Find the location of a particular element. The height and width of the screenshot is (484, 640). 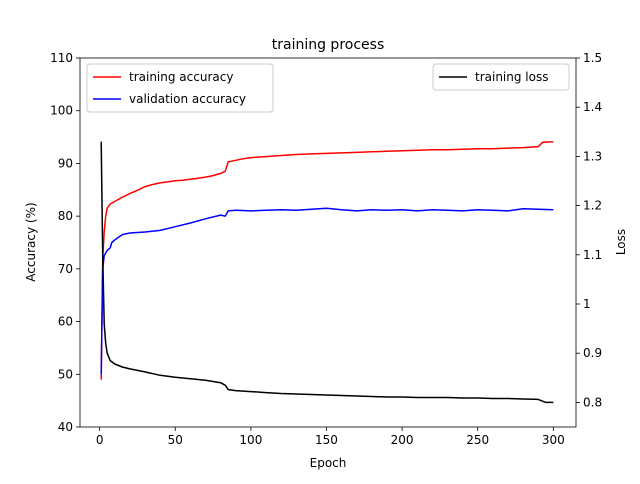

x-tick-label: 200 is located at coordinates (402, 440).